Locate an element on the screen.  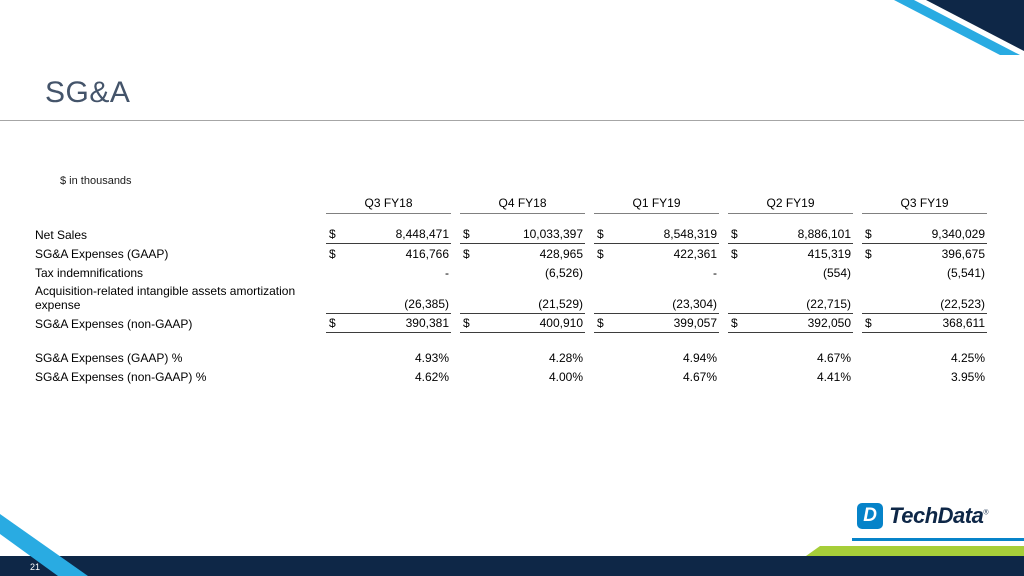
column-header: Q1 FY19 is located at coordinates (656, 205).